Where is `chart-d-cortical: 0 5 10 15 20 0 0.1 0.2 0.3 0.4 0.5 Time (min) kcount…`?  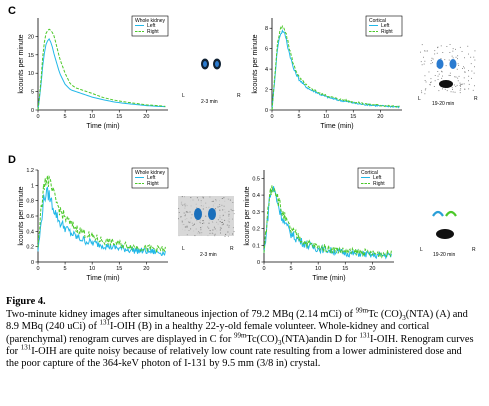 chart-d-cortical: 0 5 10 15 20 0 0.1 0.2 0.3 0.4 0.5 Time (min) kcount… is located at coordinates (319, 224).